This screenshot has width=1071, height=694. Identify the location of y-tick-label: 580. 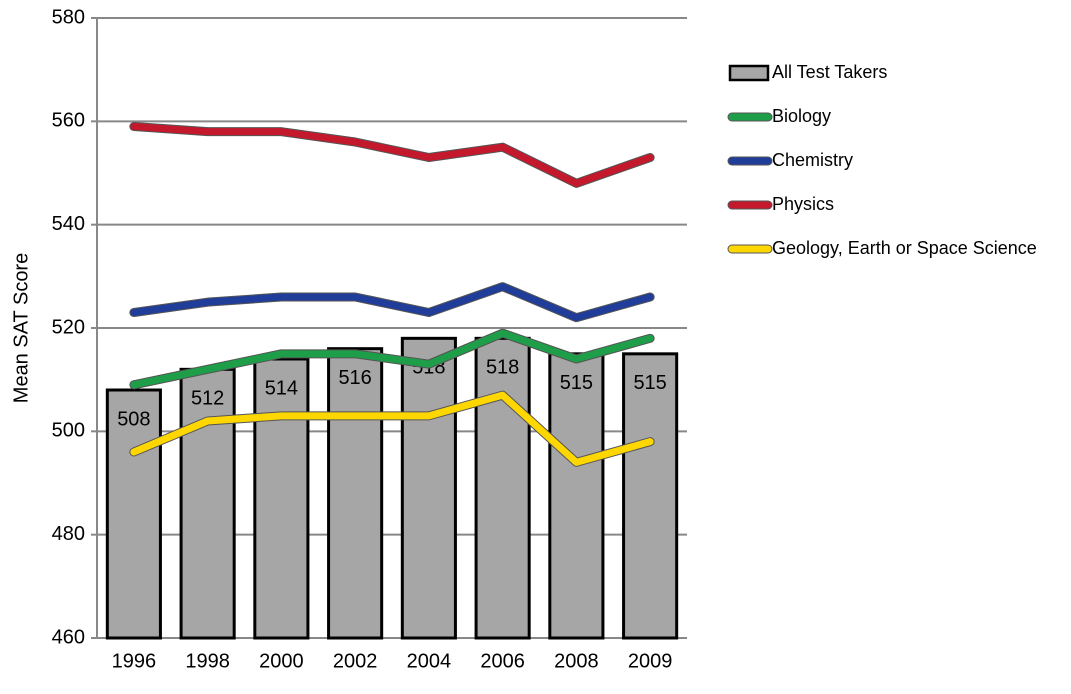
(68, 17).